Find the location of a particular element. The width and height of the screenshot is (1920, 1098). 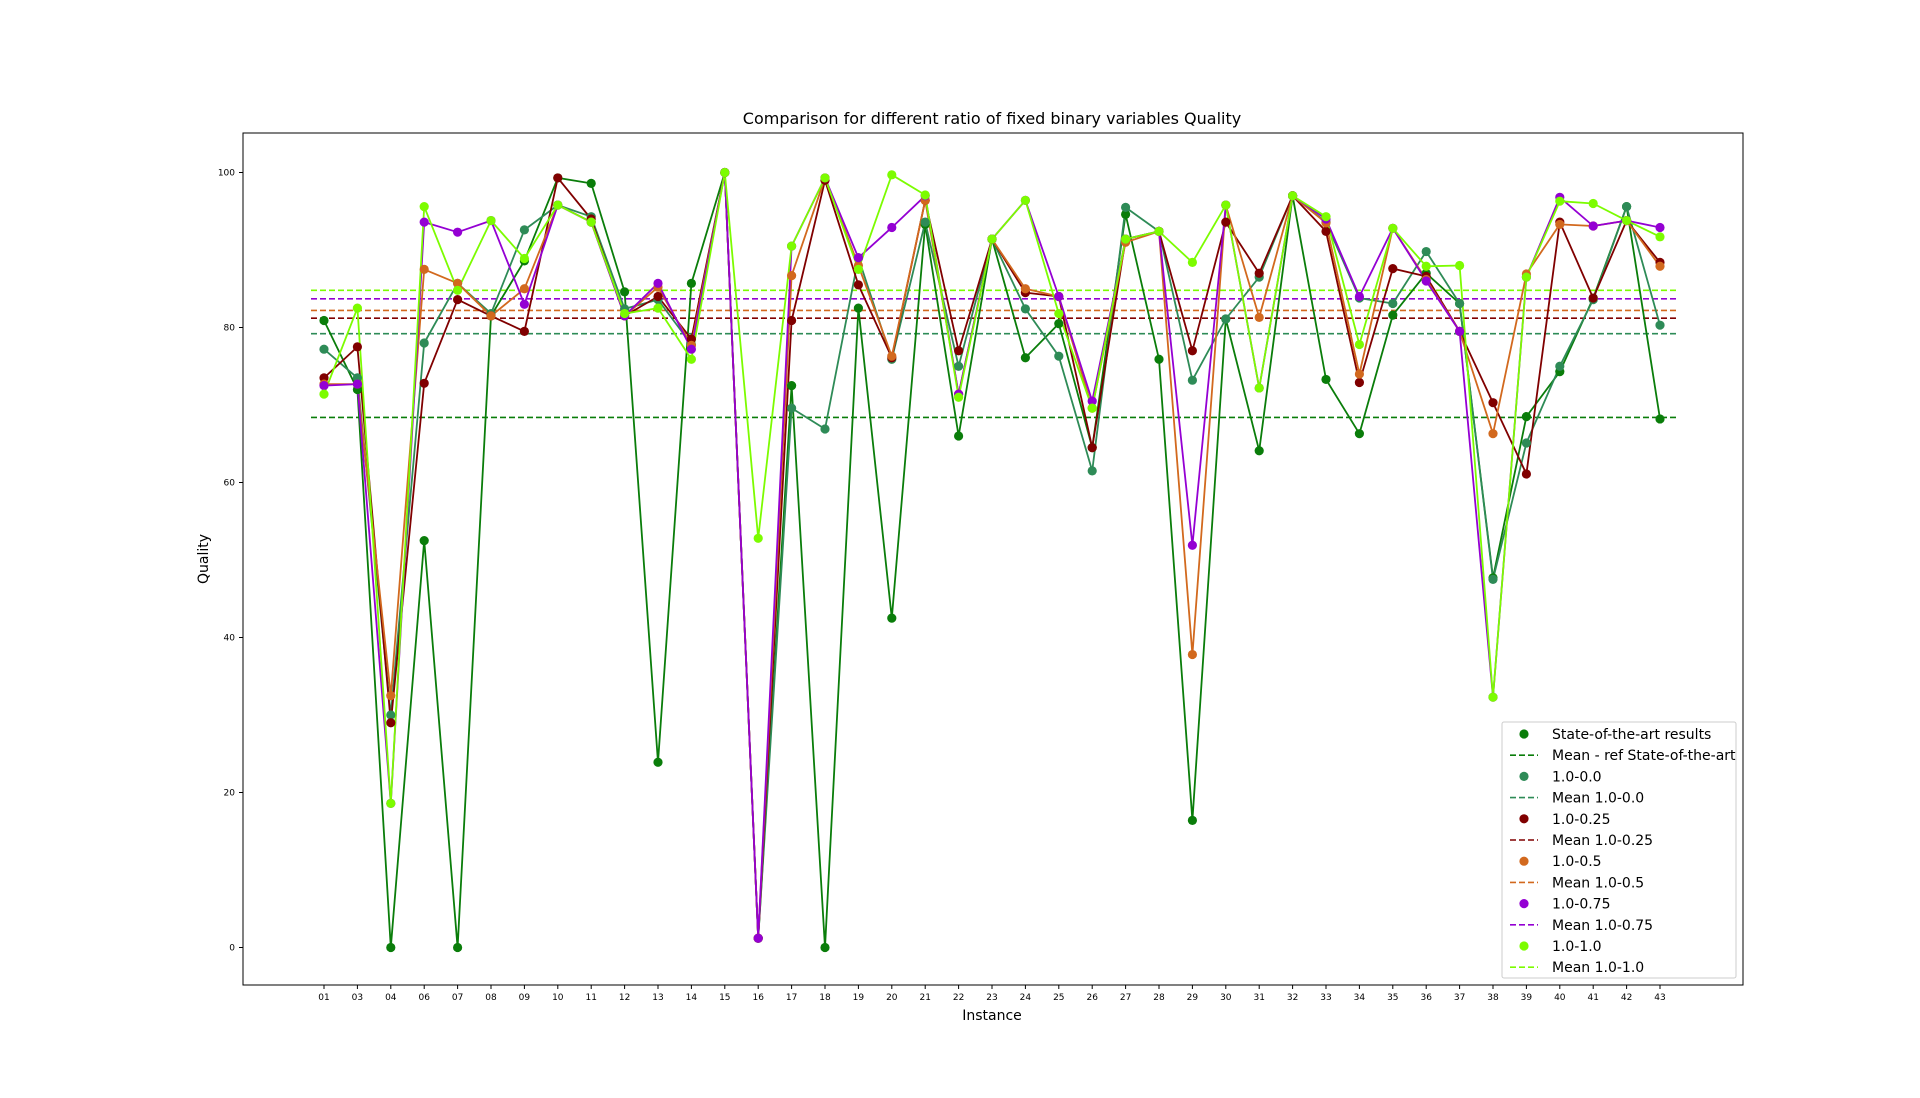

x-tick-label: 39 is located at coordinates (1527, 998).